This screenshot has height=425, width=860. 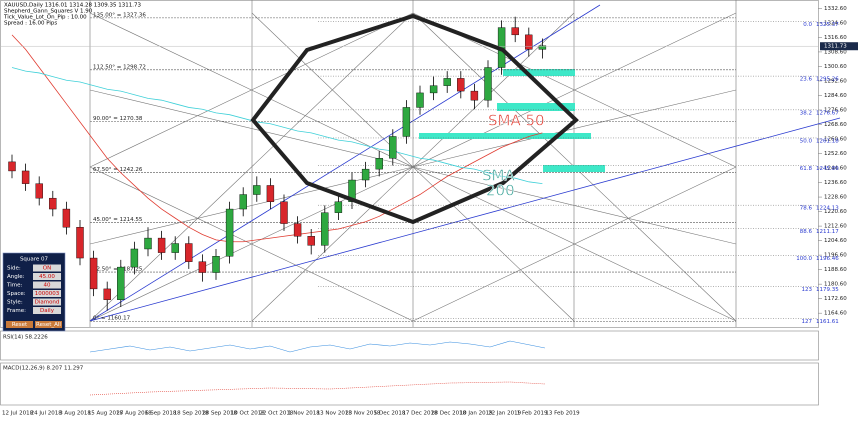 I want to click on panel-value: ON, so click(x=47, y=269).